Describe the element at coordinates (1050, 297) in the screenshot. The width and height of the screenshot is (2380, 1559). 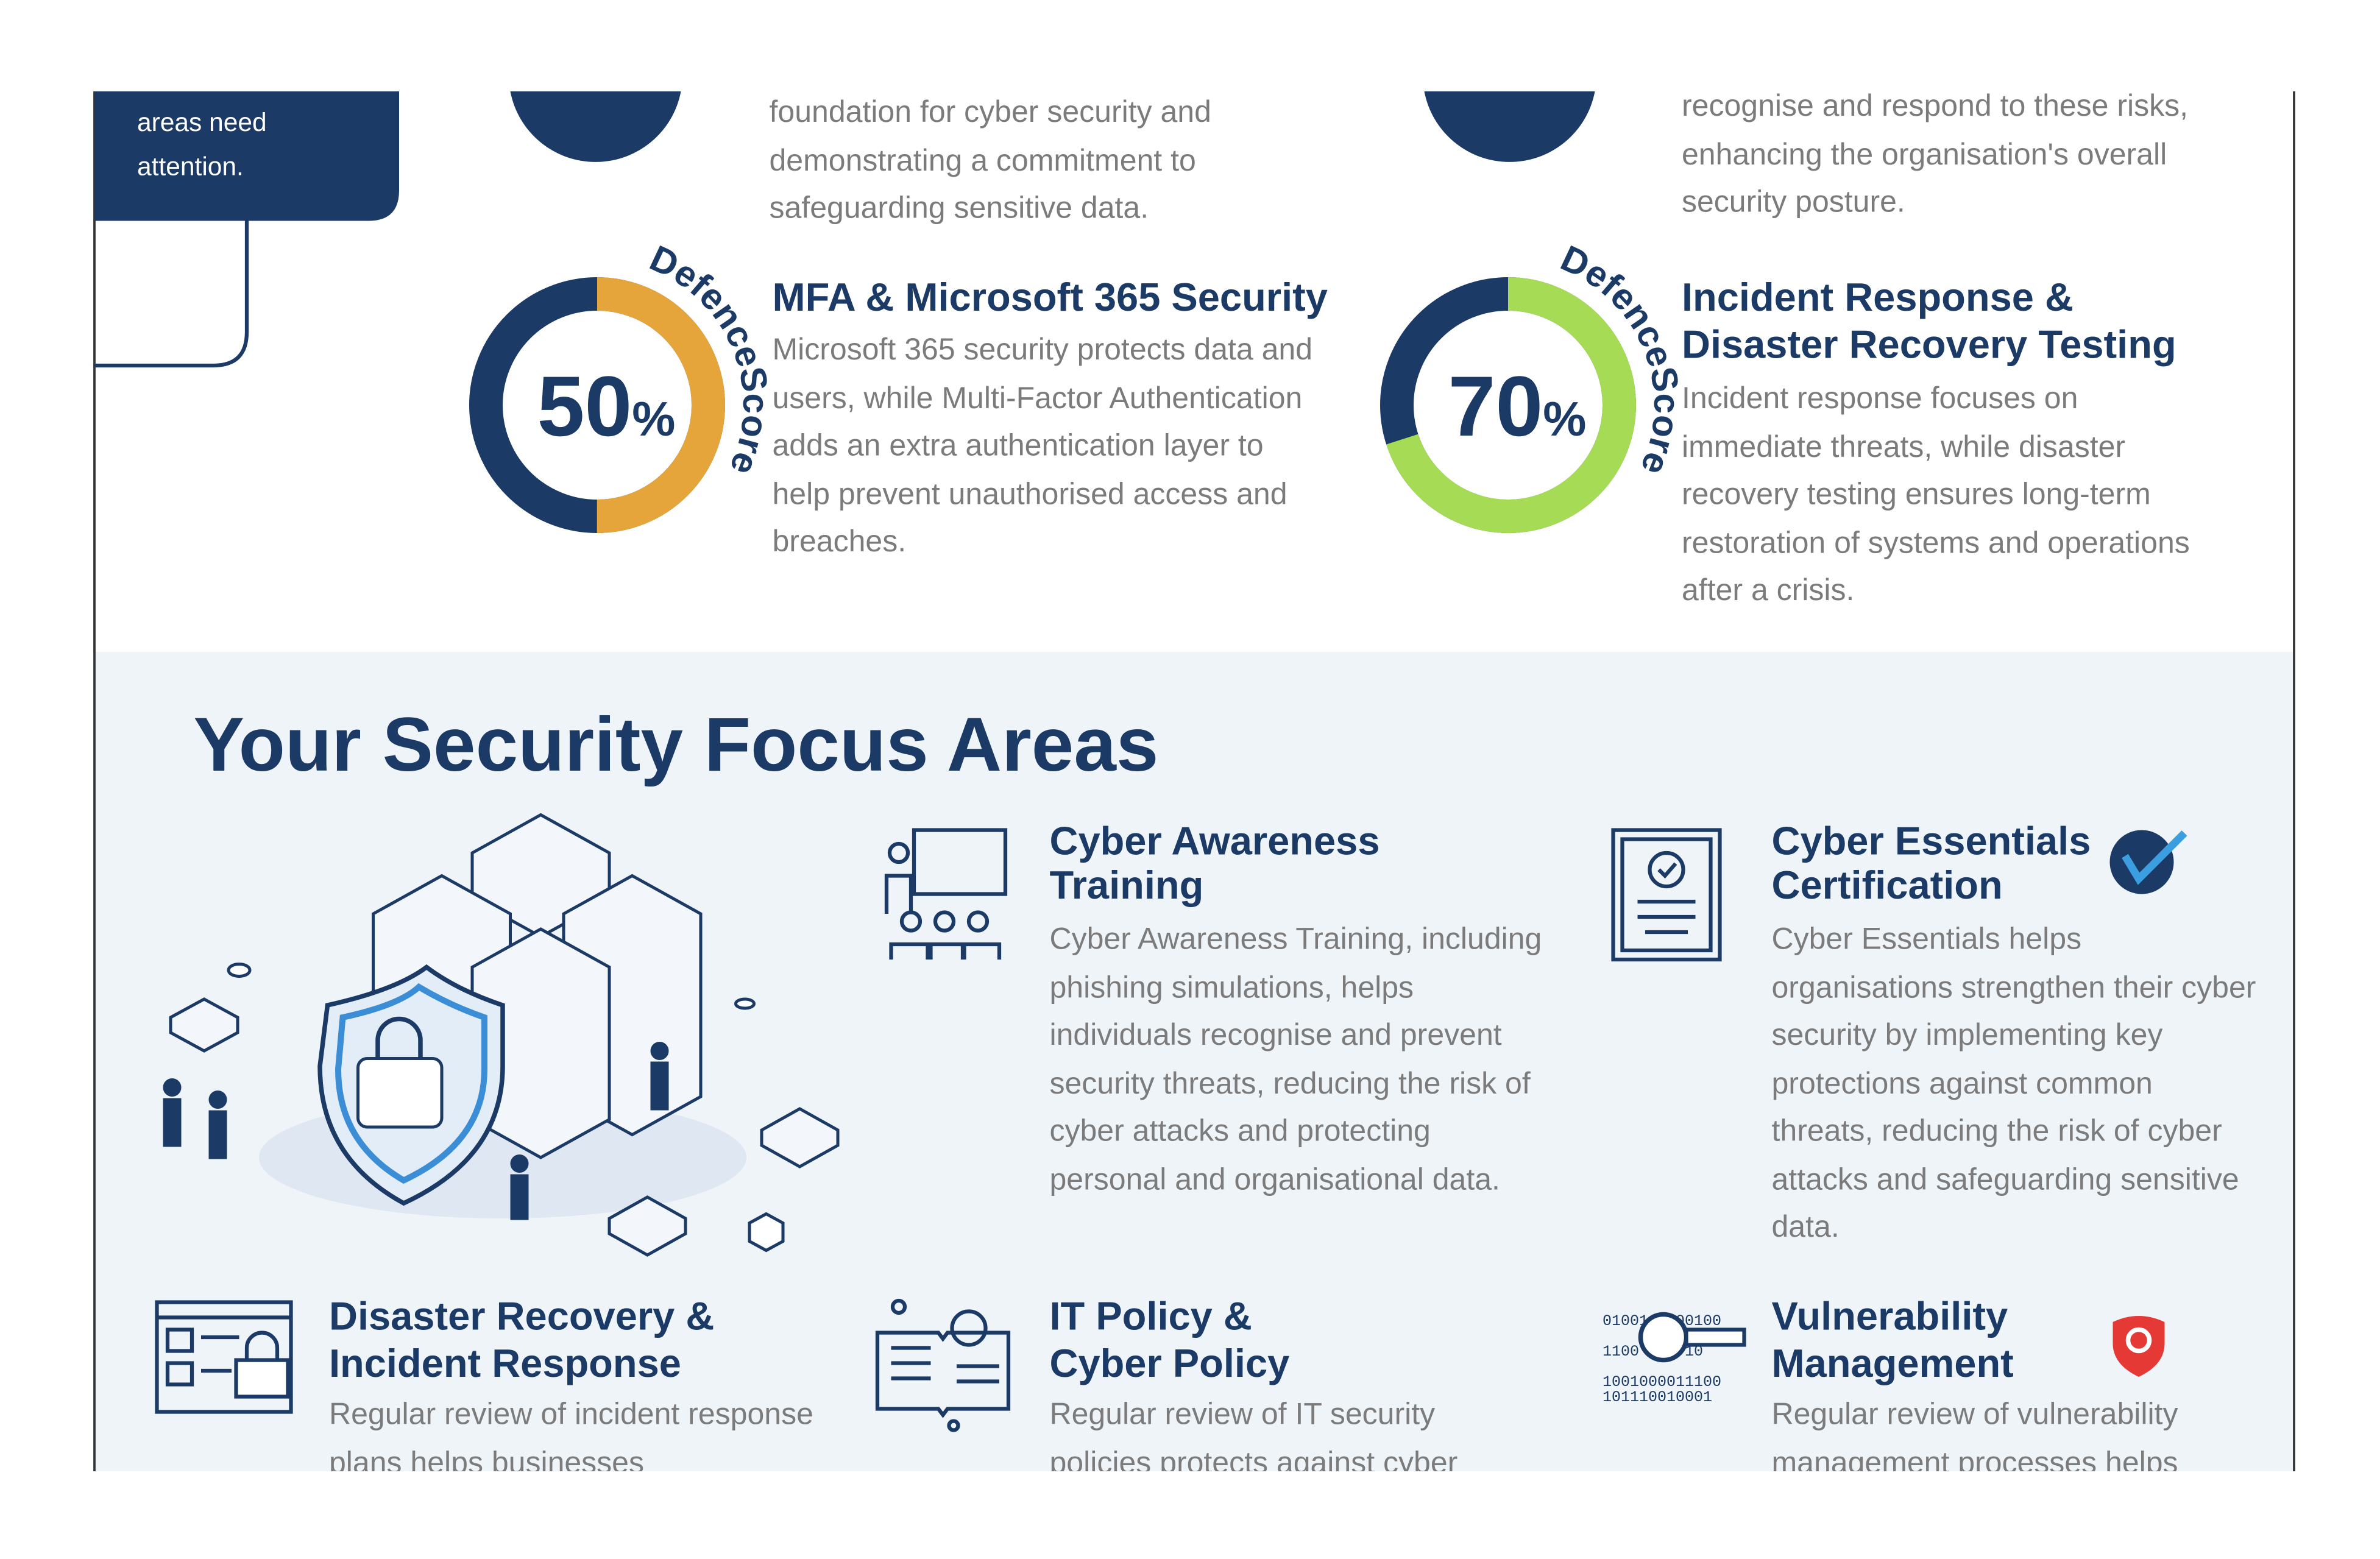
I see `score-title: MFA & Microsoft 365 Security` at that location.